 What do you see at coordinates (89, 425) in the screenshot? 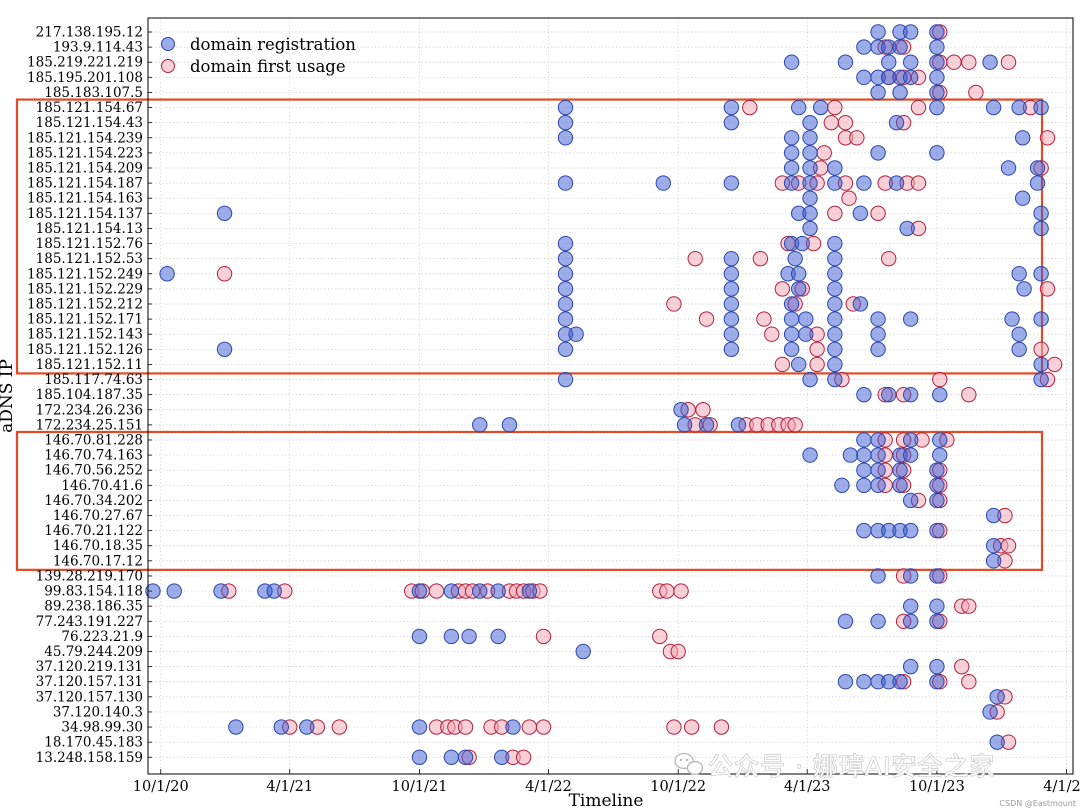
I see `y-tick-label: 172.234.25.151` at bounding box center [89, 425].